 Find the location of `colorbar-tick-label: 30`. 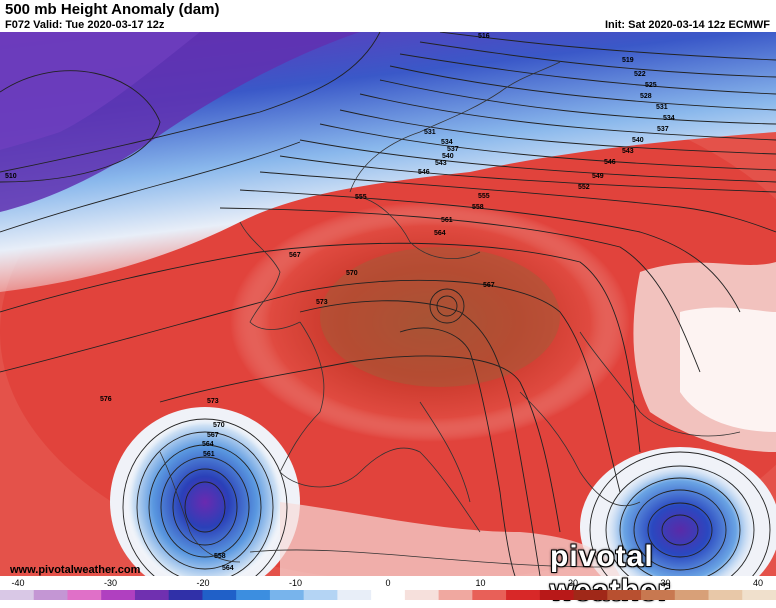

colorbar-tick-label: 30 is located at coordinates (665, 583).